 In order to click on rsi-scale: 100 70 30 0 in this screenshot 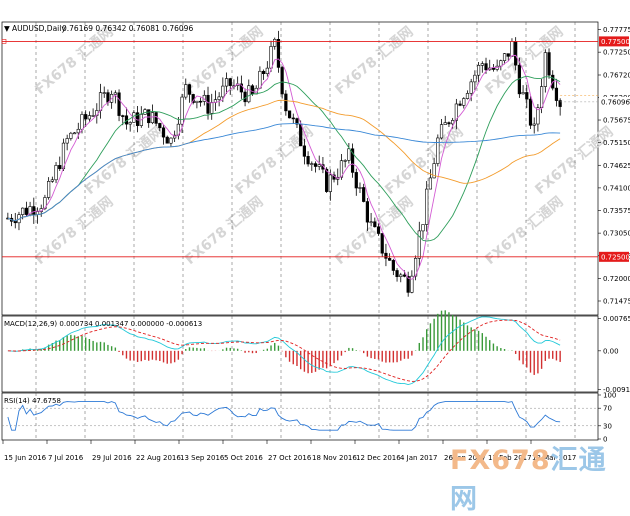, I will do `click(607, 418)`.